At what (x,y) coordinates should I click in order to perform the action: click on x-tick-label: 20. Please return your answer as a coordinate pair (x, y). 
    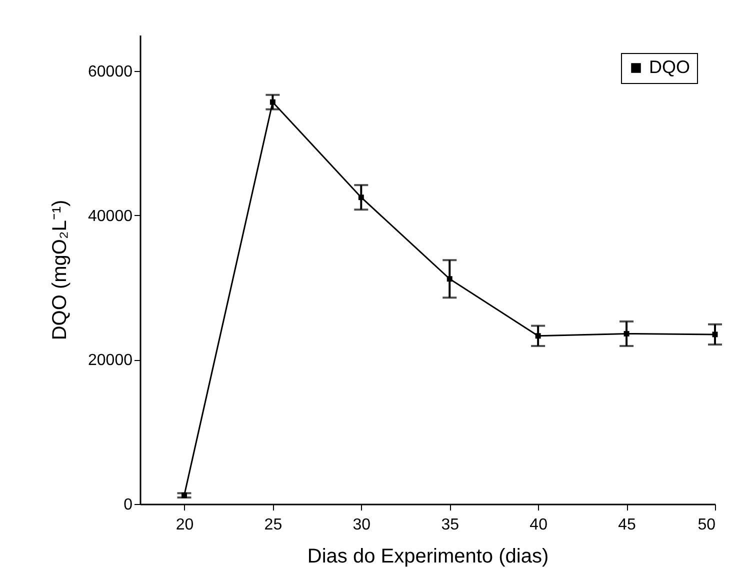
    Looking at the image, I should click on (185, 525).